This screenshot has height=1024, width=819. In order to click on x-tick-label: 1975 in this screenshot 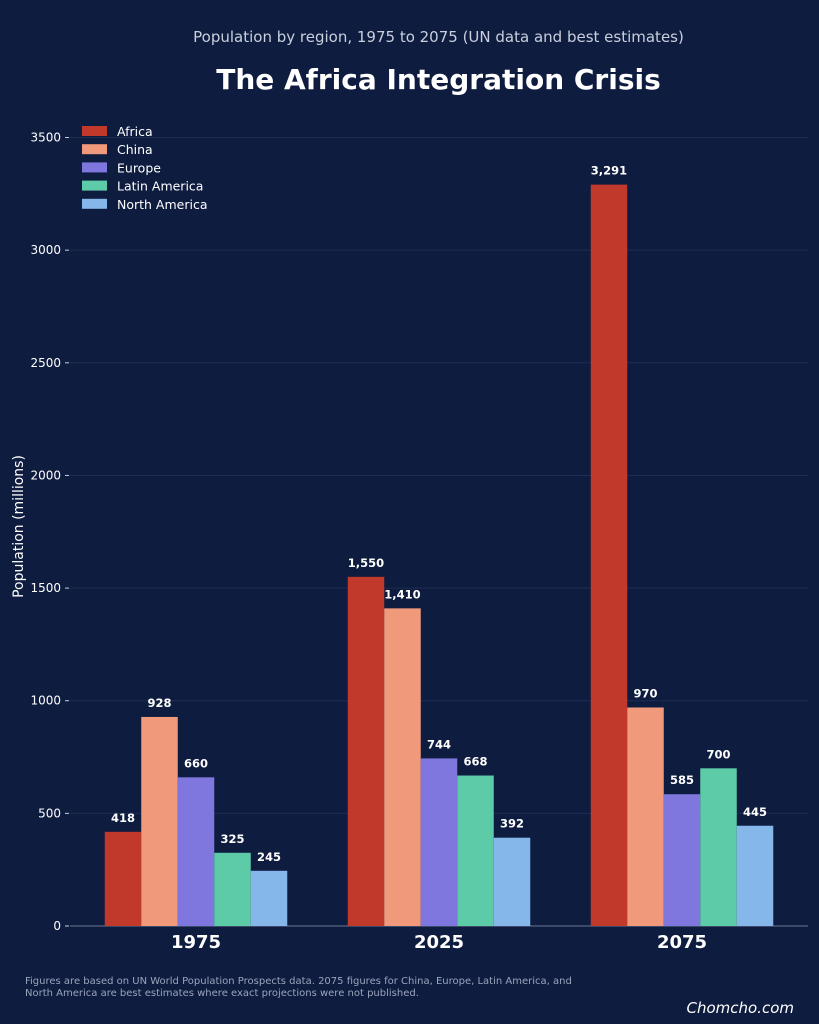, I will do `click(196, 942)`.